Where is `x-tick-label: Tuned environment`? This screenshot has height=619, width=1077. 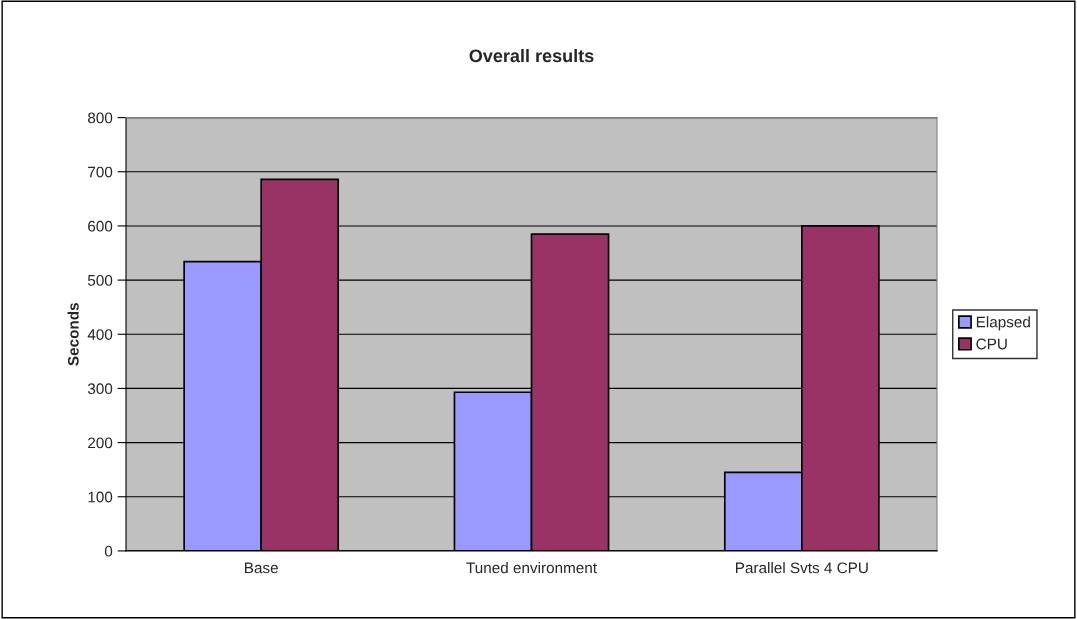 x-tick-label: Tuned environment is located at coordinates (531, 568).